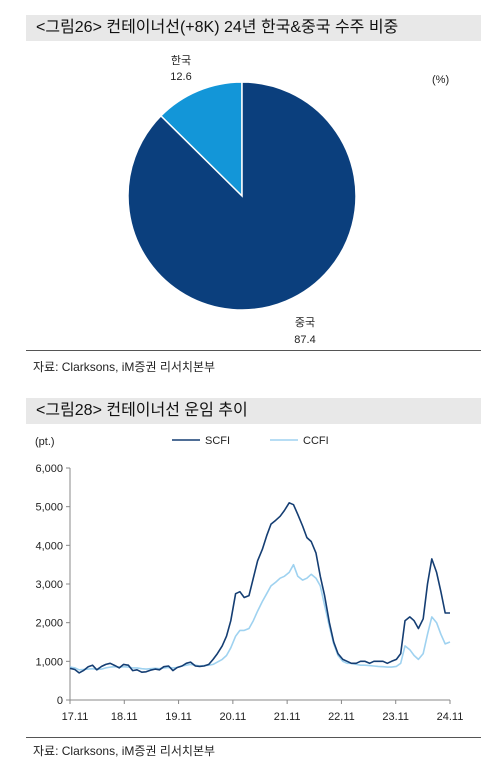 This screenshot has width=497, height=760. I want to click on pie-unit-label: (%), so click(440, 80).